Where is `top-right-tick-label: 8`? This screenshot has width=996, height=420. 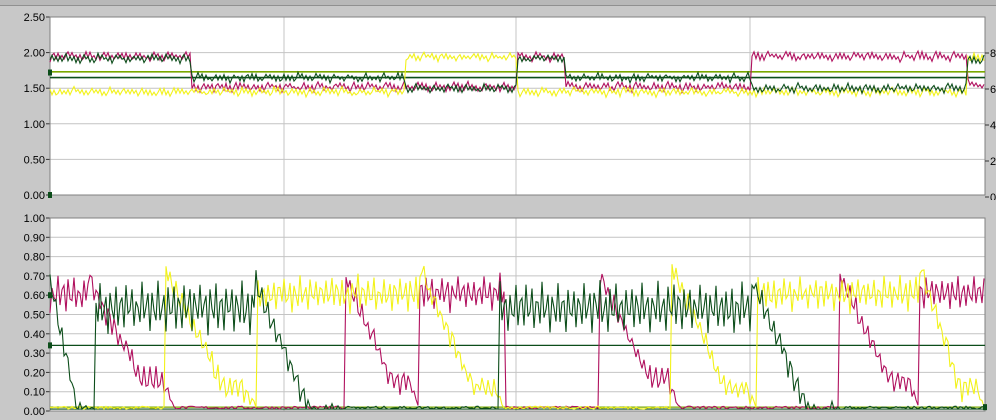
top-right-tick-label: 8 is located at coordinates (993, 54).